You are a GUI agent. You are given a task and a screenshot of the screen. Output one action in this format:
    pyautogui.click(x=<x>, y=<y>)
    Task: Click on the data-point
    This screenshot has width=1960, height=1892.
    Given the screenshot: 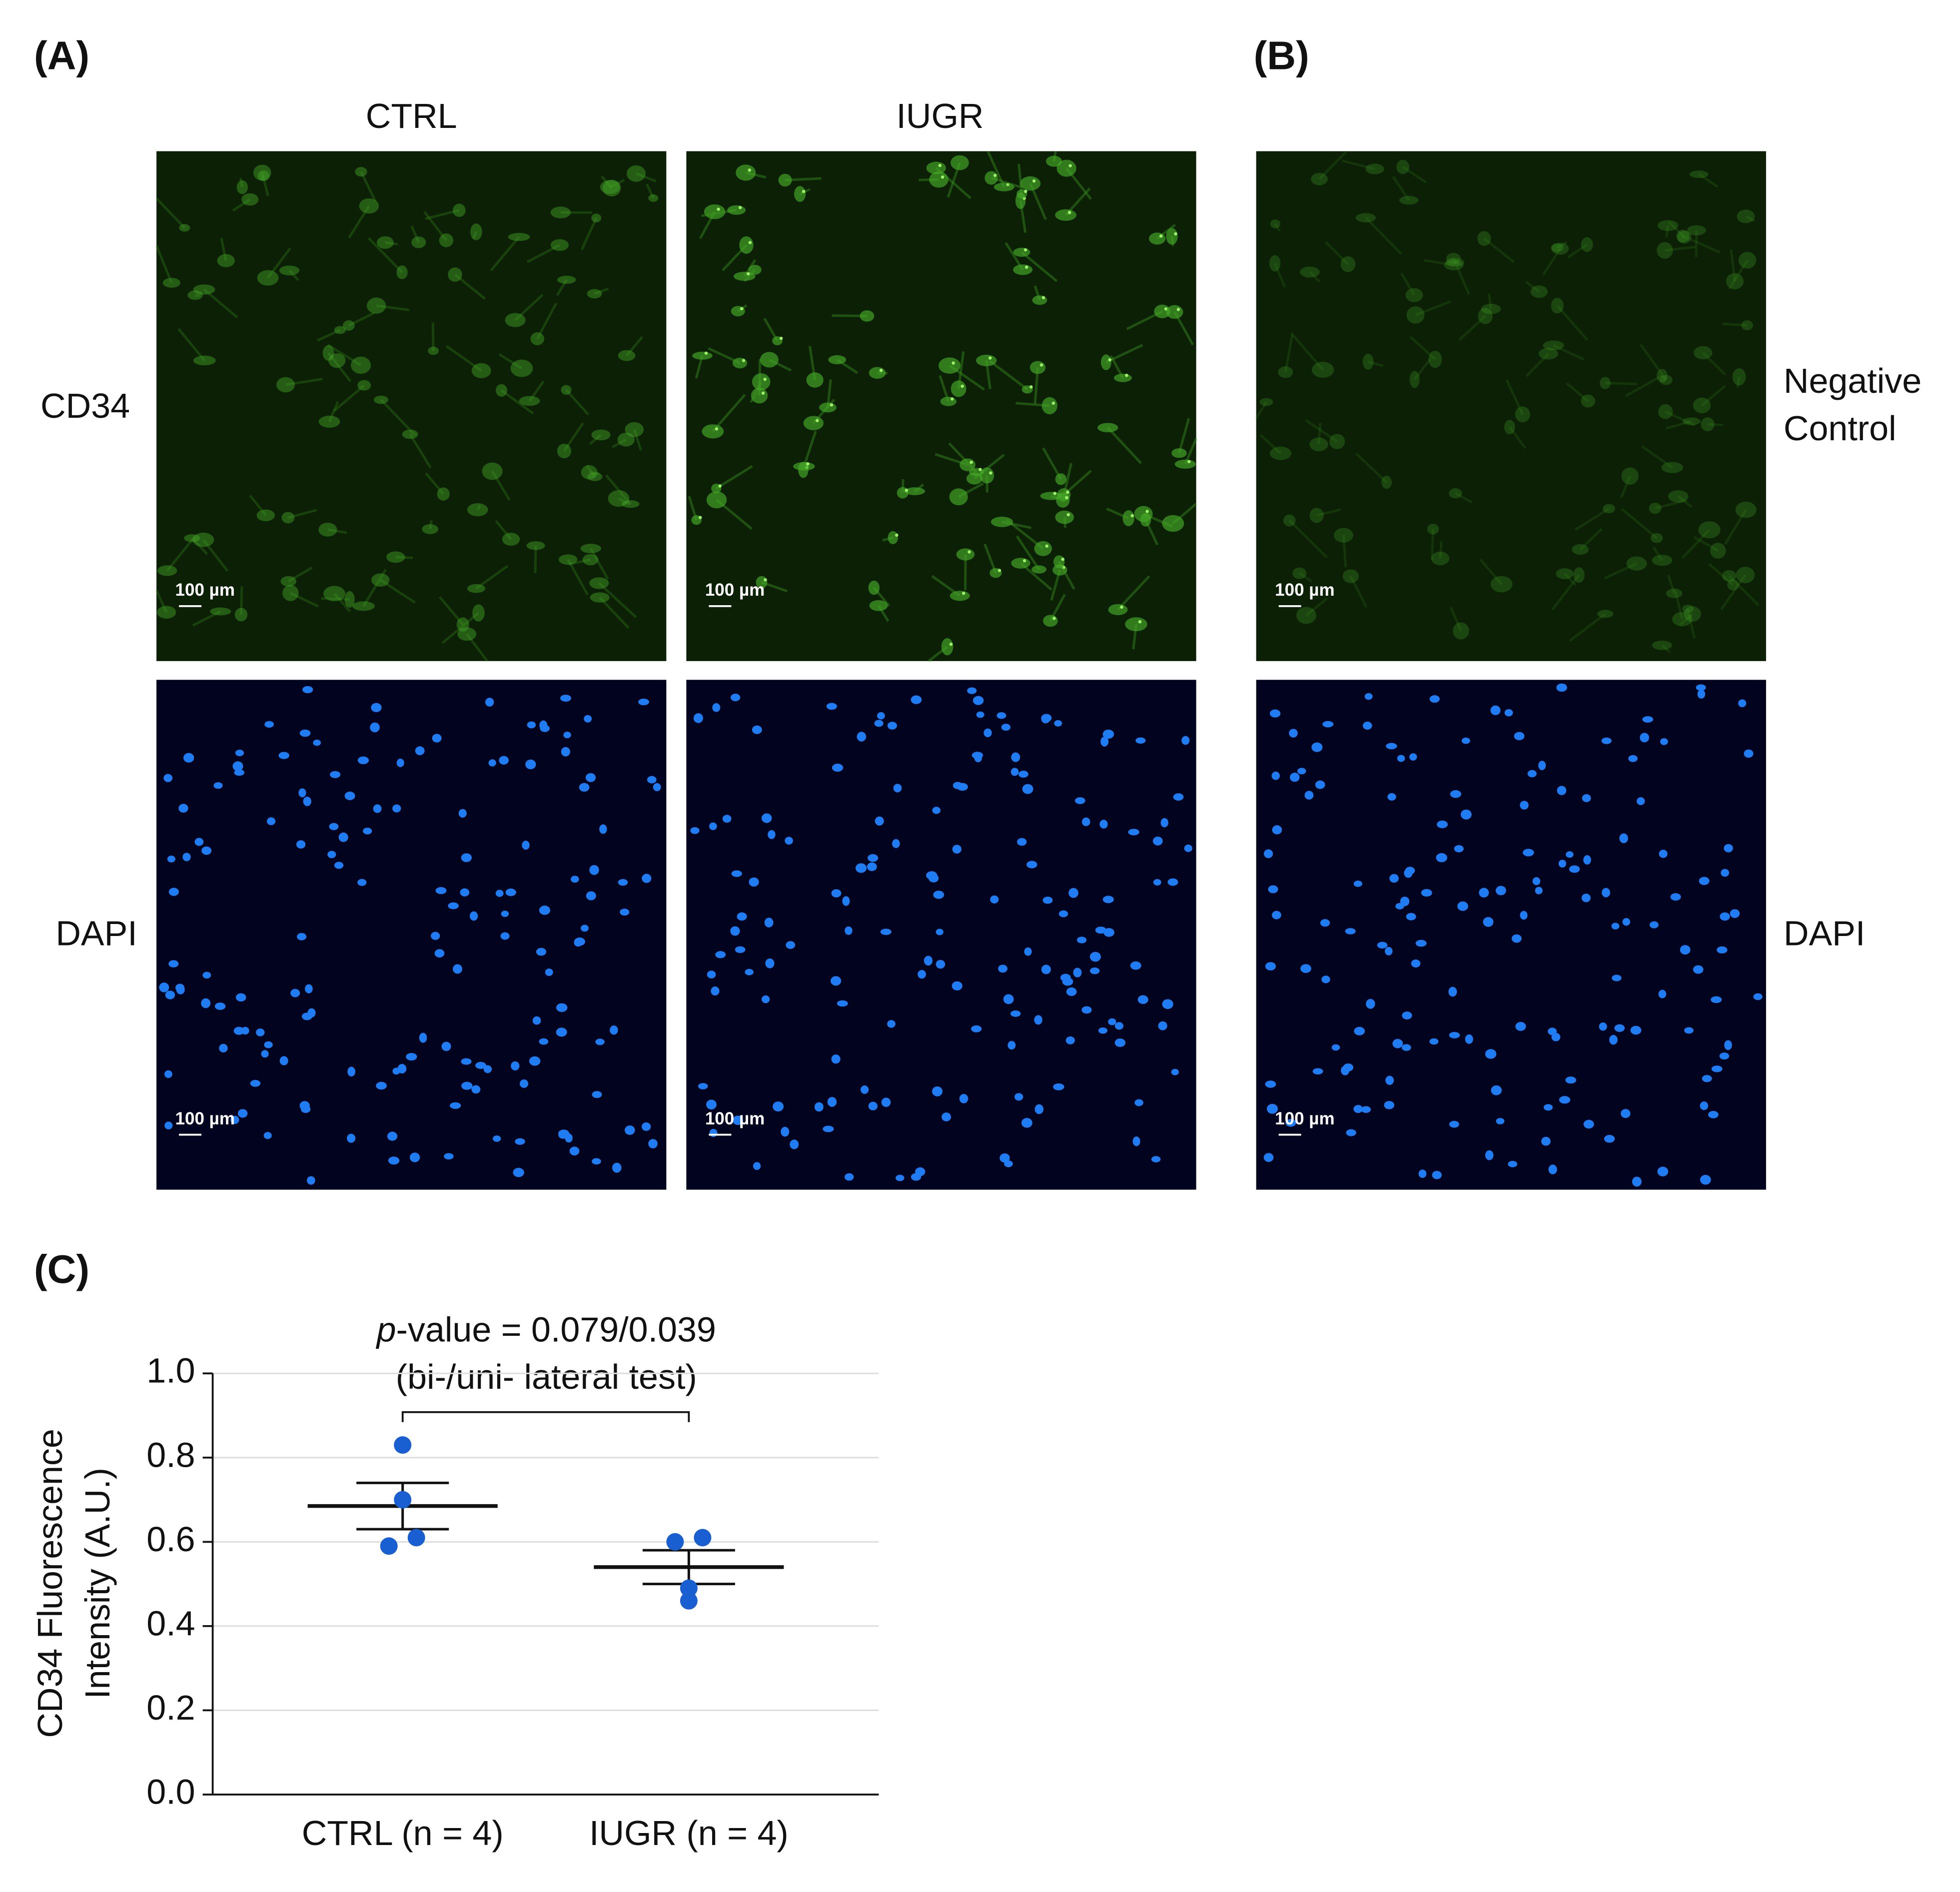 What is the action you would take?
    pyautogui.click(x=689, y=1601)
    